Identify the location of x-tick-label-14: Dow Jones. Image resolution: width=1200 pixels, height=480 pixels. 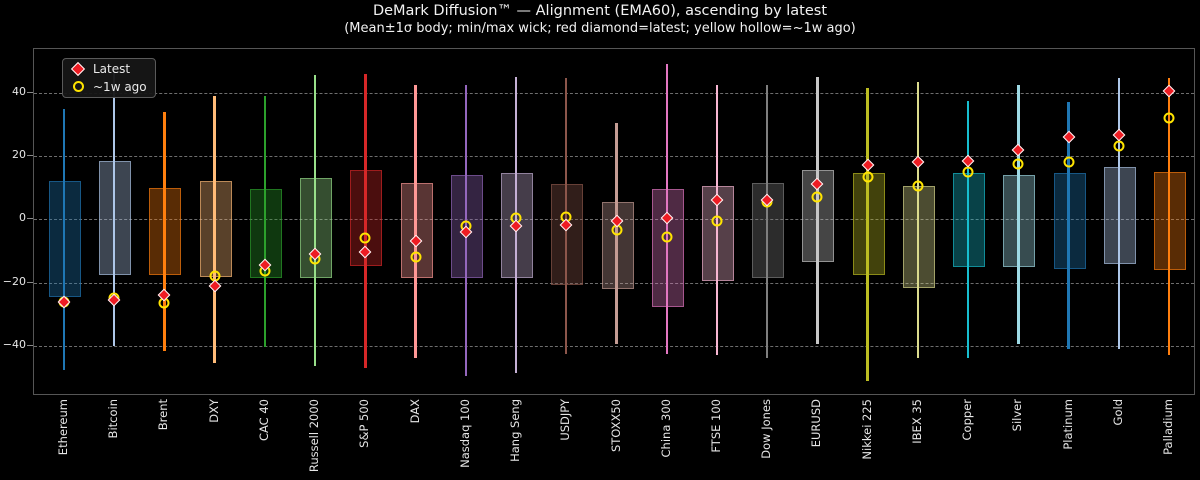
(766, 429).